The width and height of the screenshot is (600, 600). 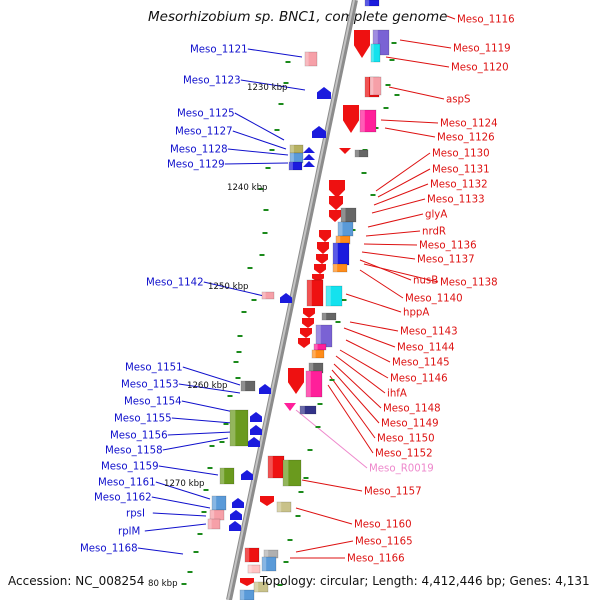 What do you see at coordinates (109, 549) in the screenshot?
I see `gene-label: Meso_1168` at bounding box center [109, 549].